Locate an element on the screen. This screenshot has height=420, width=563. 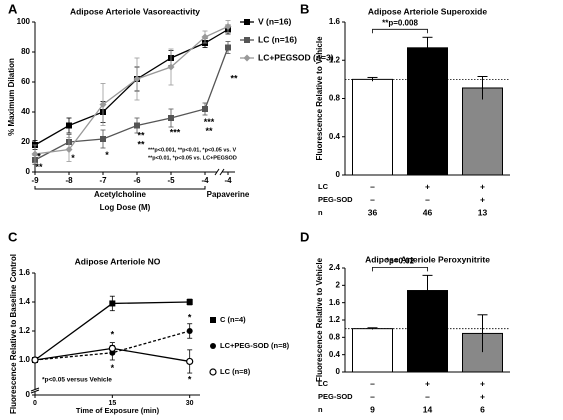
legend-label: LC+PEGSOD (n=3) is located at coordinates (296, 57).